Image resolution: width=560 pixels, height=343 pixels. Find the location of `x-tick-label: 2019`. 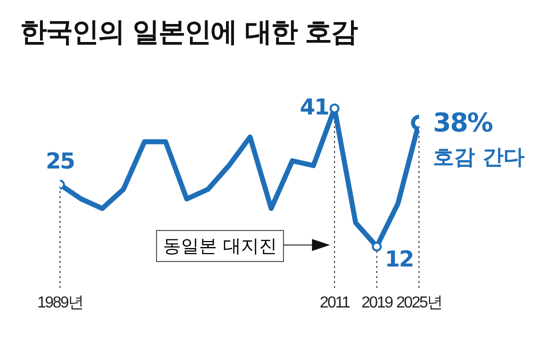

x-tick-label: 2019 is located at coordinates (377, 303).